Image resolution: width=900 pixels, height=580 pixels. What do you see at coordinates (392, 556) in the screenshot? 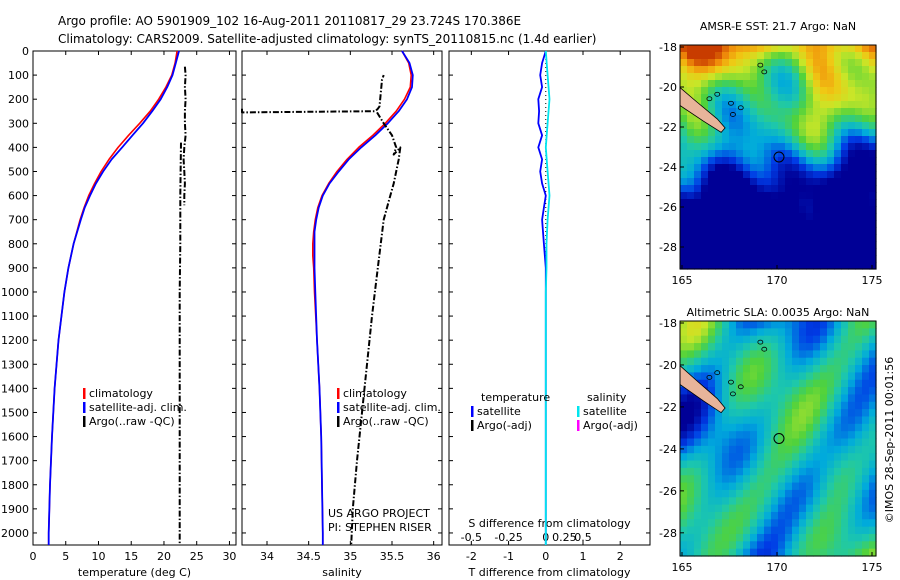
I see `x-tick-label: 35.5` at bounding box center [392, 556].